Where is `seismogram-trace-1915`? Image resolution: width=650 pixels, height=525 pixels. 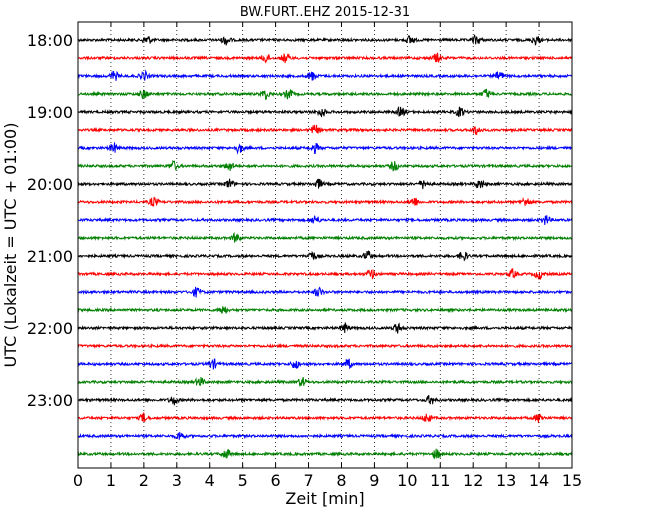 seismogram-trace-1915 is located at coordinates (325, 129).